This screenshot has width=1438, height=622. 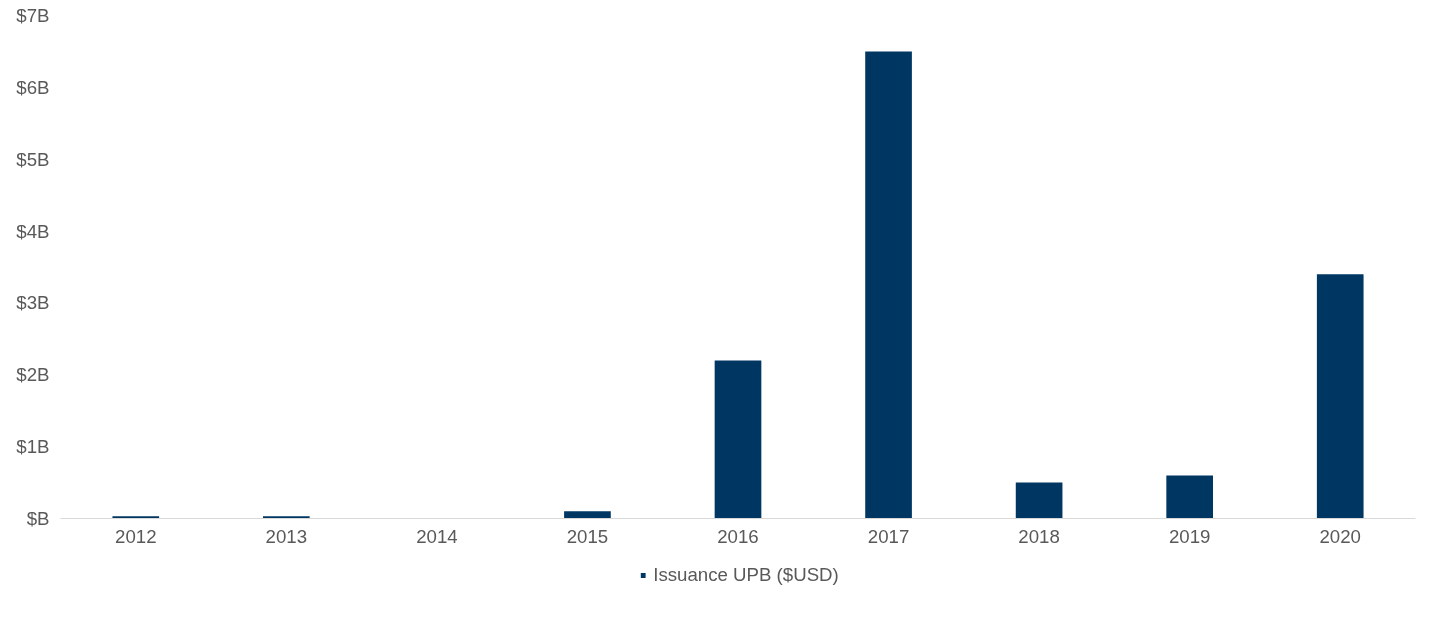 What do you see at coordinates (1039, 536) in the screenshot?
I see `x-tick-label: 2018` at bounding box center [1039, 536].